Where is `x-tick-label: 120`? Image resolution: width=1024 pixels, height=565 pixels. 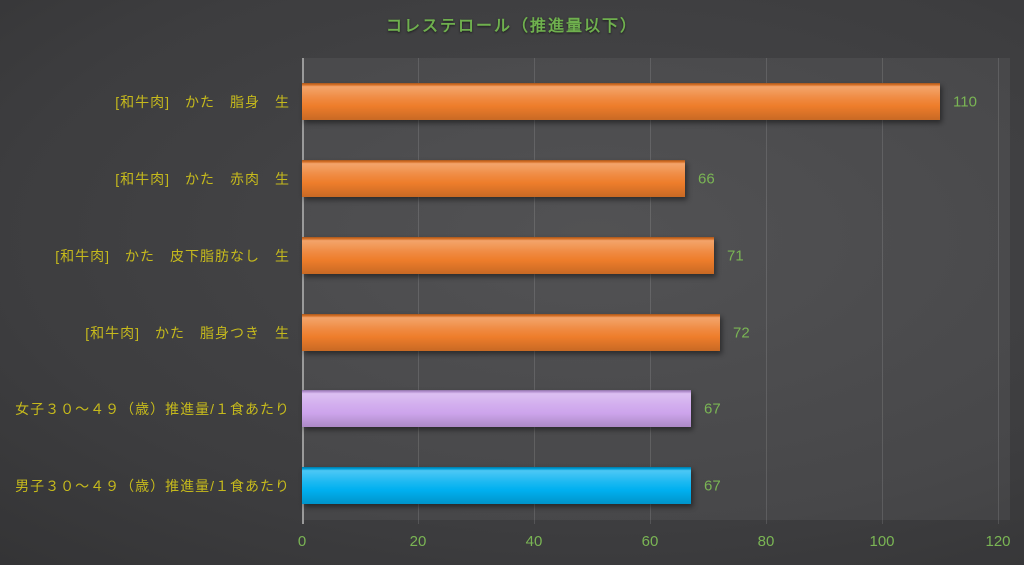 x-tick-label: 120 is located at coordinates (998, 541).